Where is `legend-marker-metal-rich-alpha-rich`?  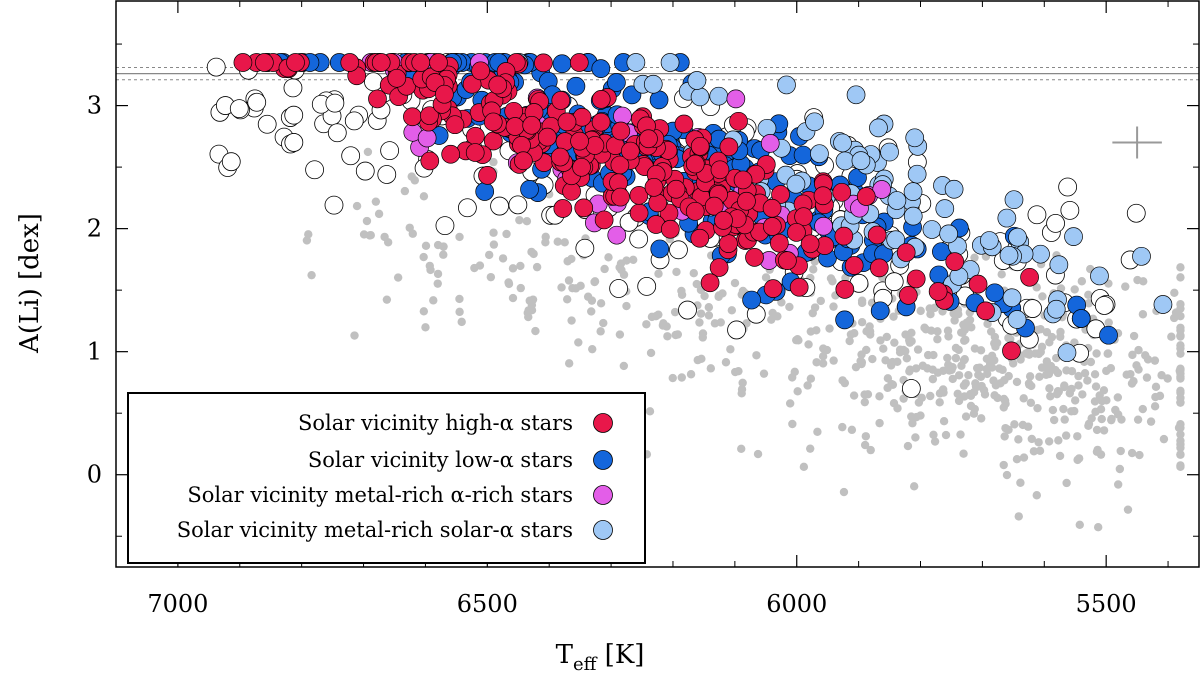 legend-marker-metal-rich-alpha-rich is located at coordinates (603, 495).